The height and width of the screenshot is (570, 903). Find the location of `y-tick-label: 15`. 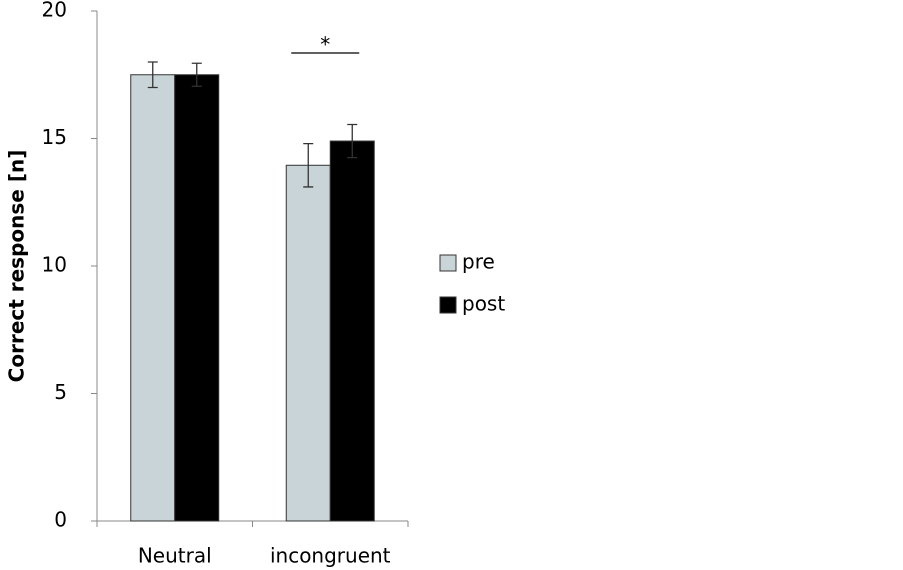

y-tick-label: 15 is located at coordinates (54, 137).